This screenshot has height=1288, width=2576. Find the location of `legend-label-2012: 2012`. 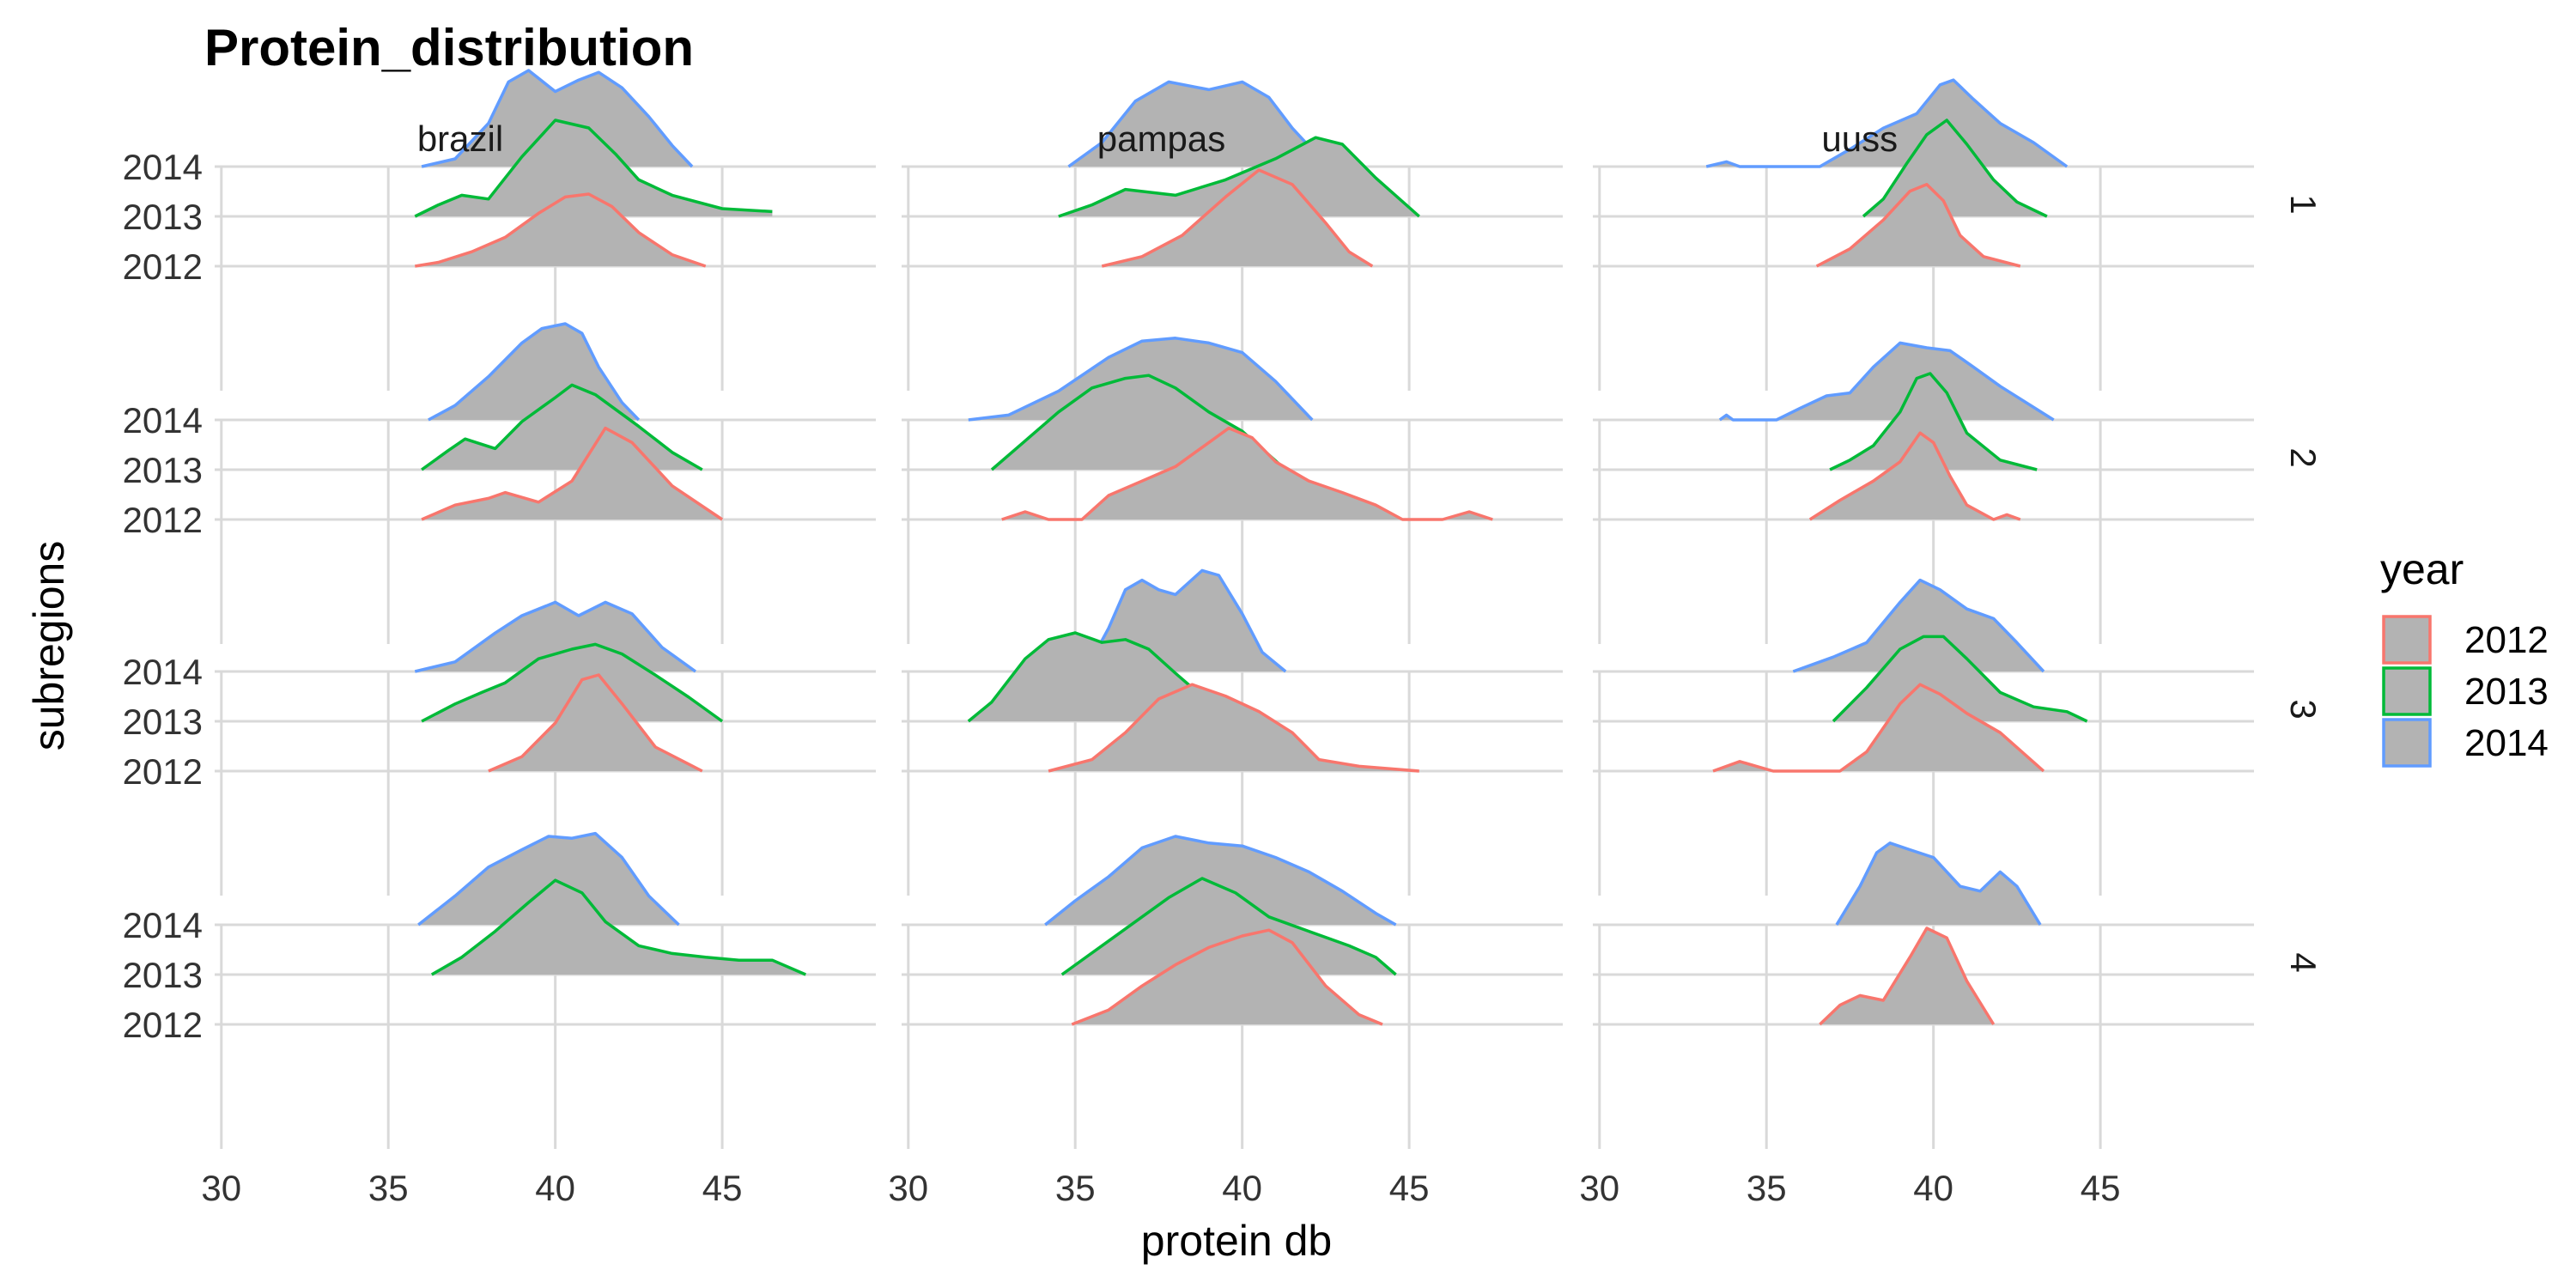

legend-label-2012: 2012 is located at coordinates (2507, 640).